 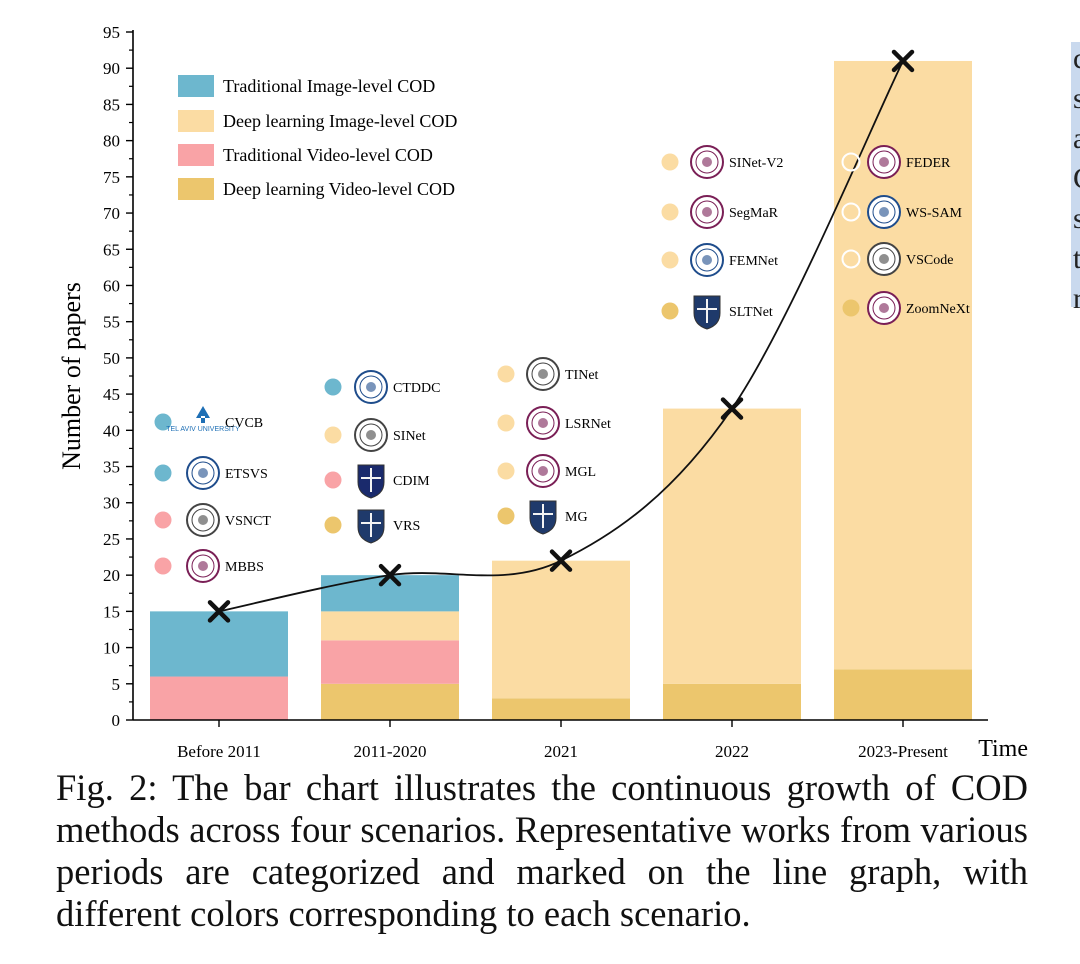 I want to click on ws-sam-university-seal-logo-core, so click(x=884, y=212).